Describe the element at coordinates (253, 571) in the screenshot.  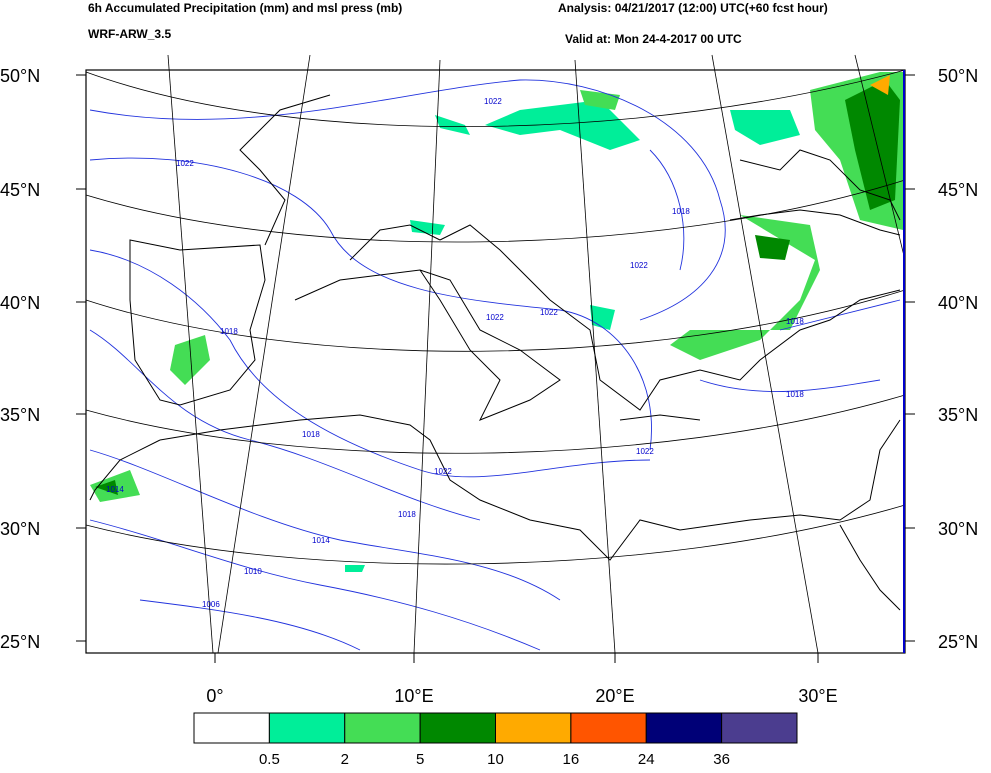
I see `contour-label: 1010` at that location.